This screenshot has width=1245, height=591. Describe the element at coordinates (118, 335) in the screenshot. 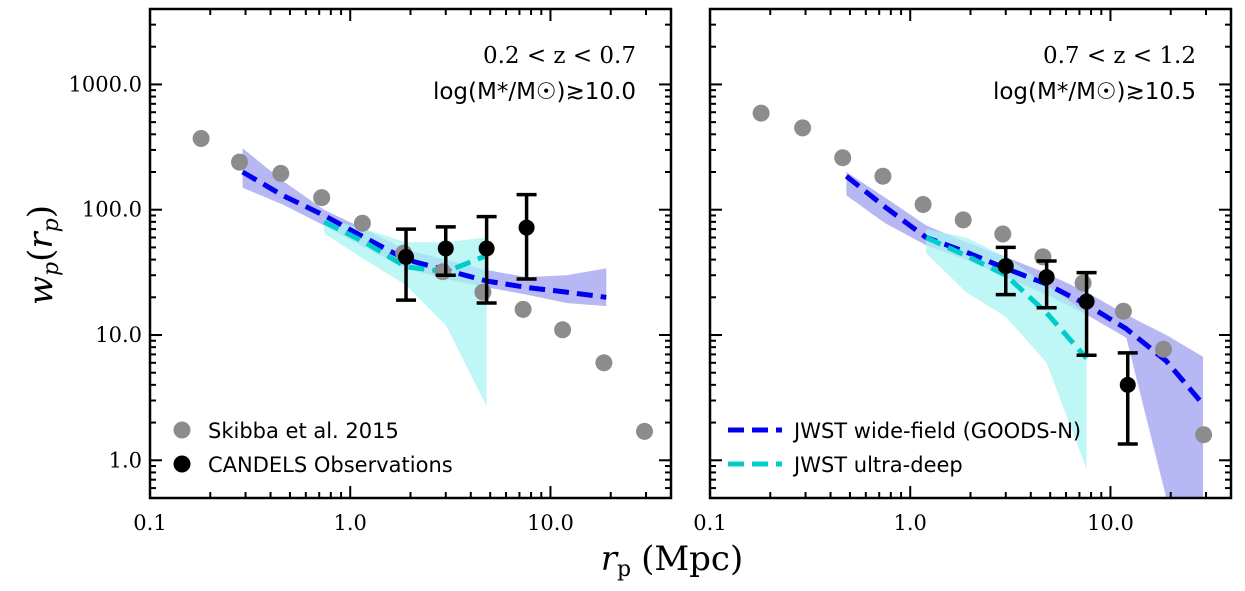

I see `left-y-tick-label: 10.0` at that location.